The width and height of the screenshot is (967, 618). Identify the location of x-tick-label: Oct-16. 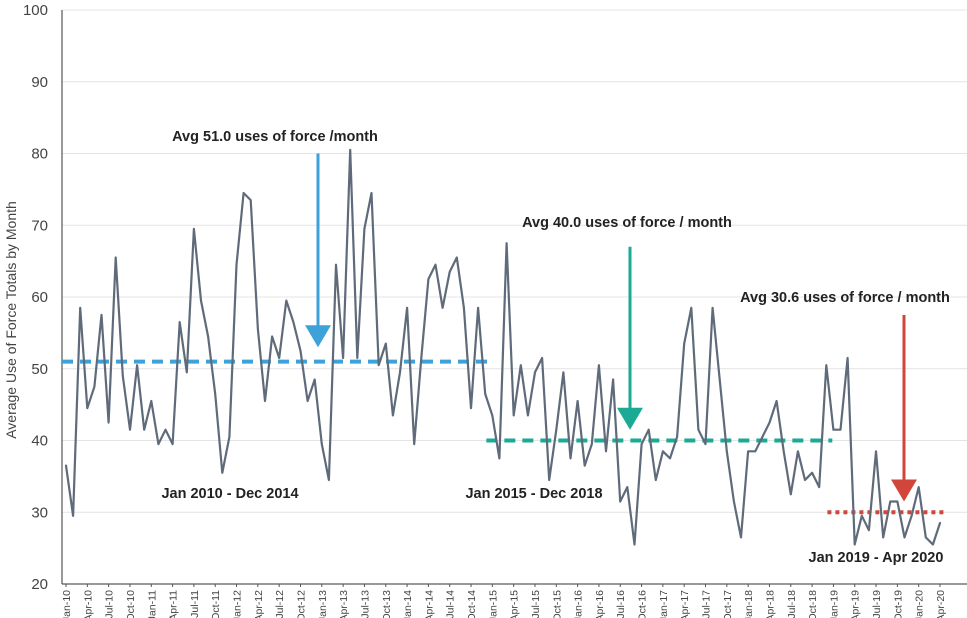
(643, 604).